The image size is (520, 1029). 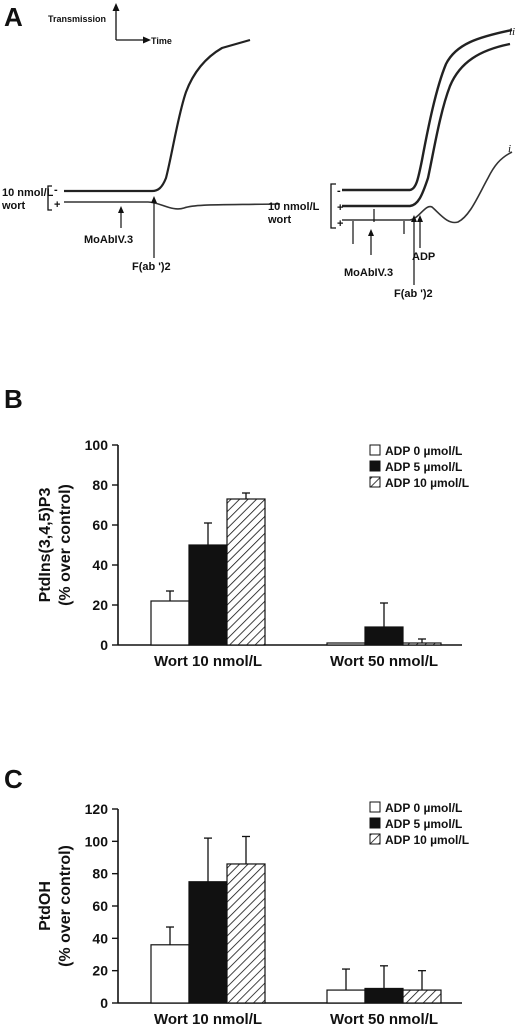 I want to click on chart-c-legend-label: ADP 5 µmol/L, so click(x=423, y=824).